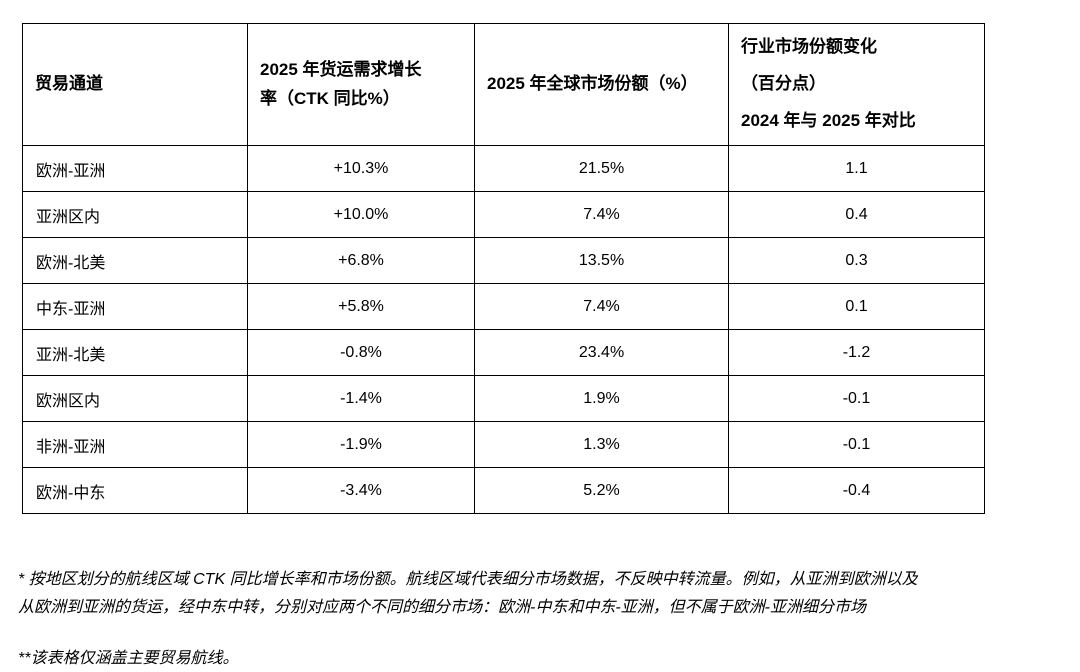 The width and height of the screenshot is (1080, 672). What do you see at coordinates (135, 306) in the screenshot?
I see `route-cell: 中东-亚洲` at bounding box center [135, 306].